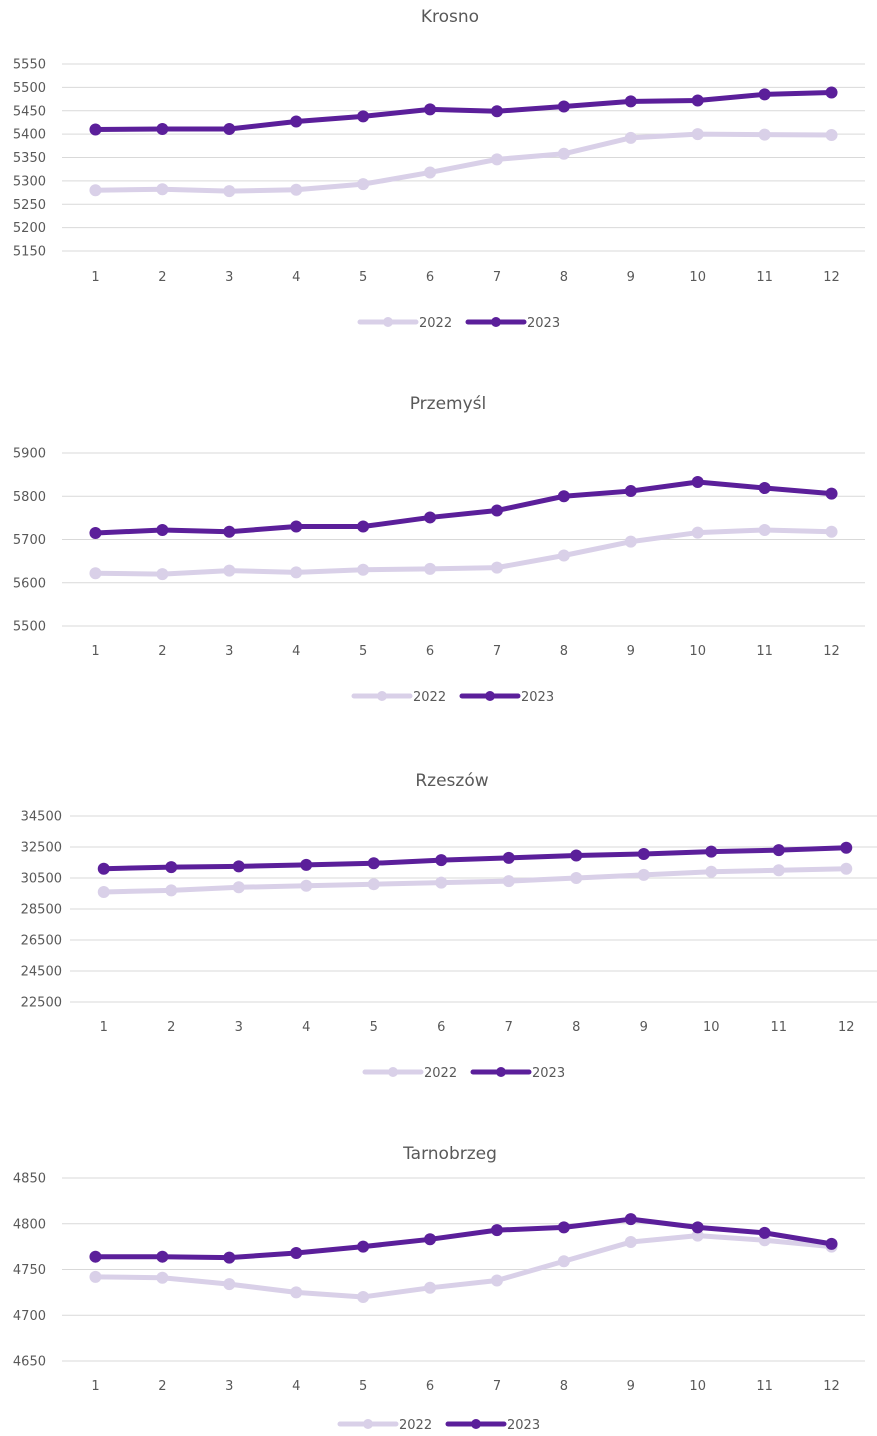  What do you see at coordinates (41, 879) in the screenshot?
I see `y-tick-label: 30500` at bounding box center [41, 879].